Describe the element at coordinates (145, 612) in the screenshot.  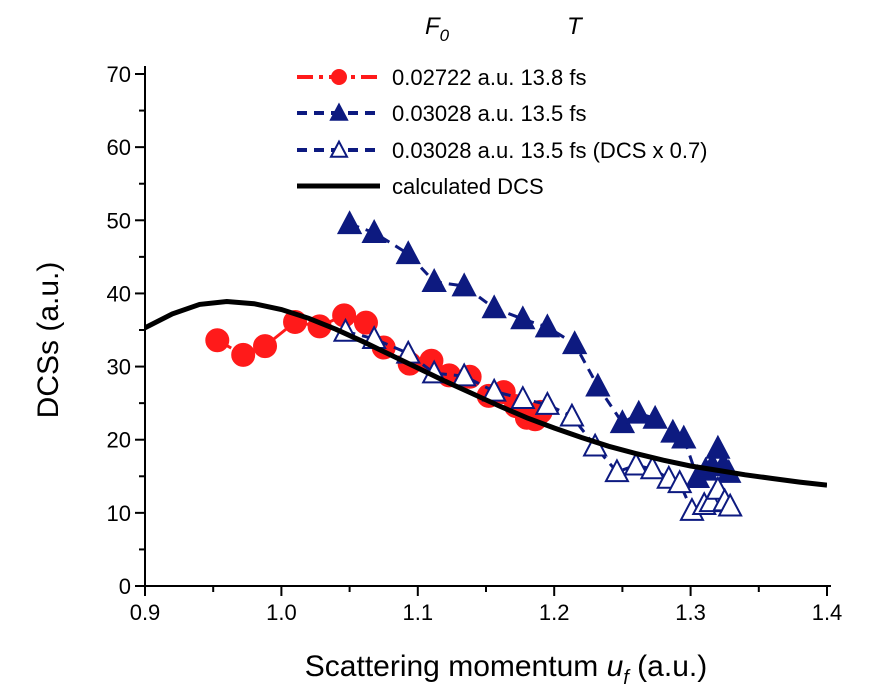
I see `x-tick-label: 0.9` at that location.